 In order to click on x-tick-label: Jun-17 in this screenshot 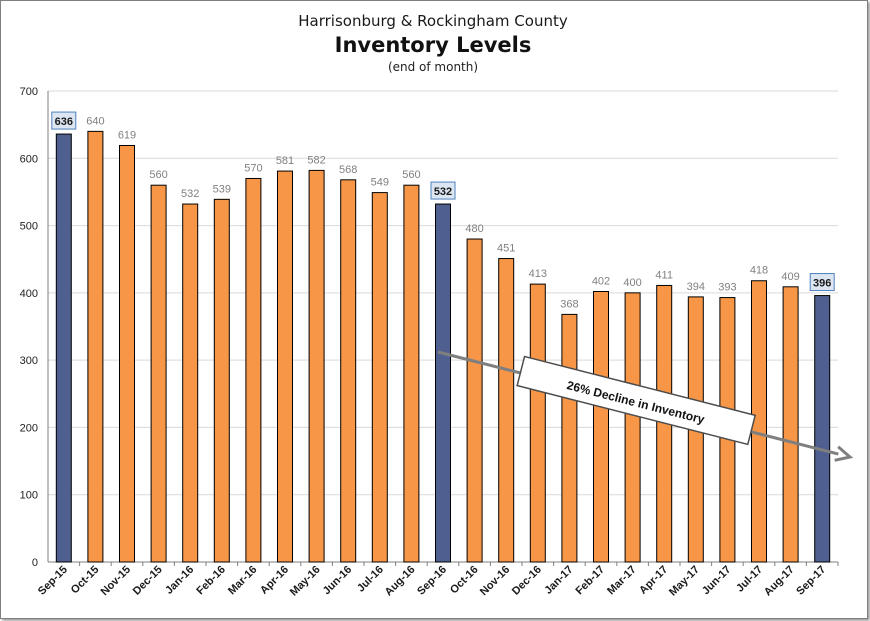, I will do `click(717, 581)`.